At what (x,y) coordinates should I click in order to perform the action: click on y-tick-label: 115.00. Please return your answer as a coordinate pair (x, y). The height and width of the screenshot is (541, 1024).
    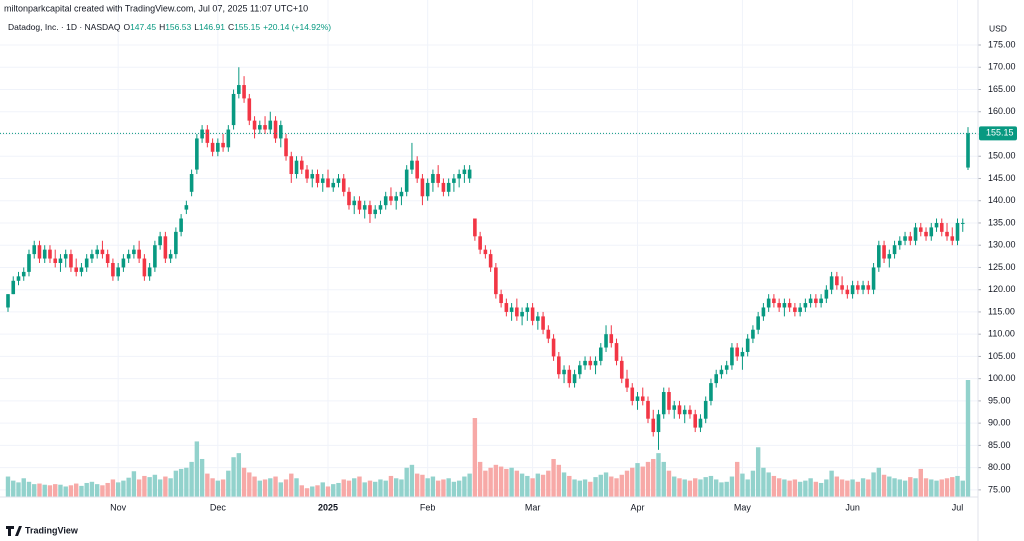
    Looking at the image, I should click on (1001, 311).